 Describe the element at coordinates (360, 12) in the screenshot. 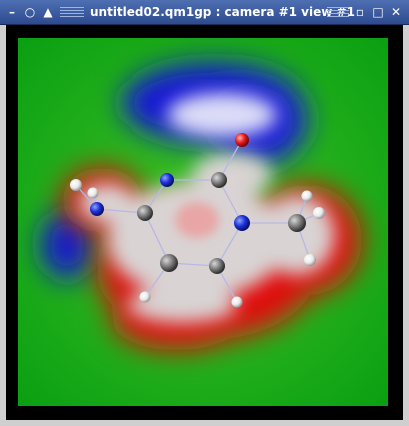

I see `iconify-icon: ▫` at that location.